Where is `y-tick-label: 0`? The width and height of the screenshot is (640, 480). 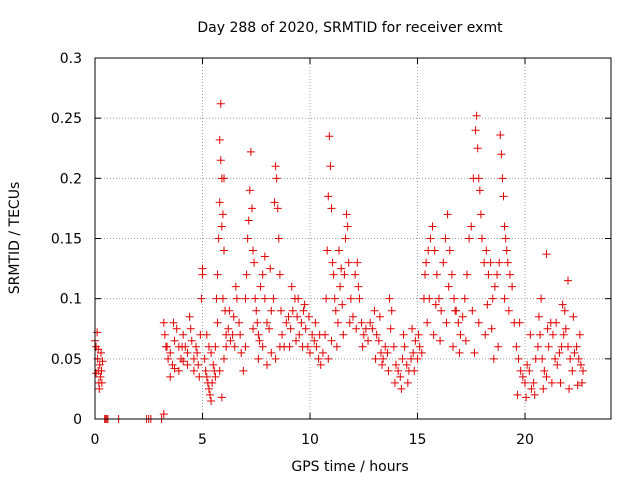 y-tick-label: 0 is located at coordinates (77, 420).